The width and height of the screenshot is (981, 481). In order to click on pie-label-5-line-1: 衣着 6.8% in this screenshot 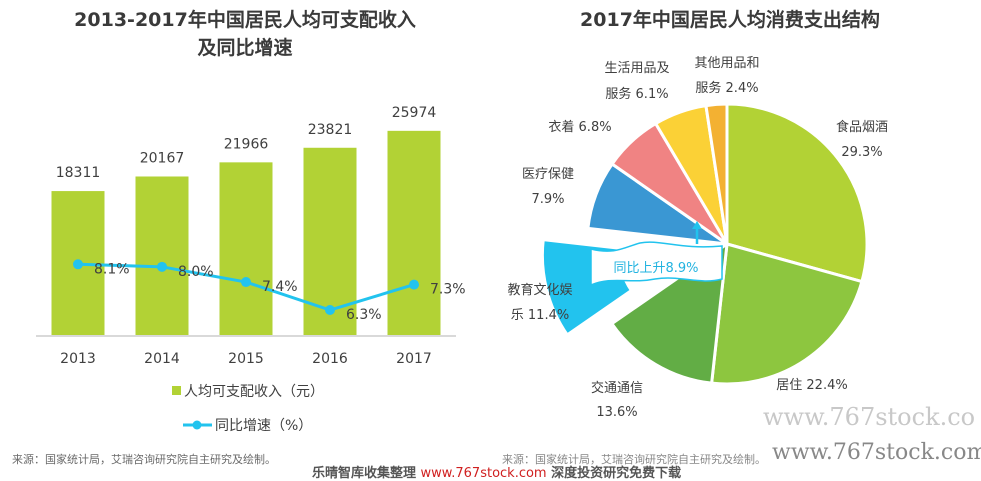, I will do `click(579, 127)`.